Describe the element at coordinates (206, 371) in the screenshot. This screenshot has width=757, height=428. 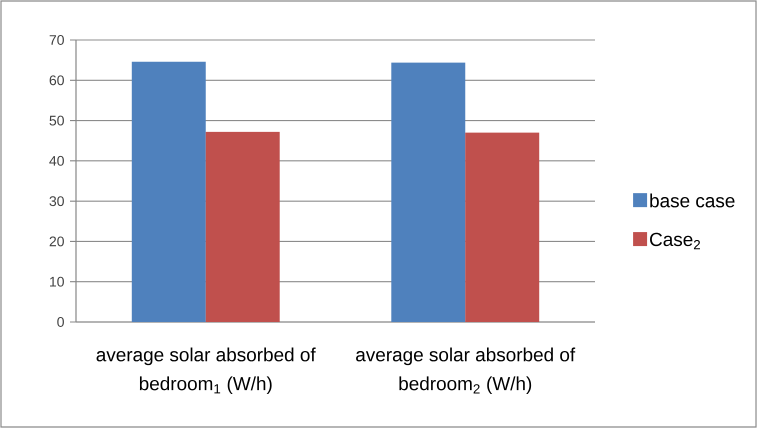
I see `x-tick-label: average solar absorbed of bedroom$_{1}$ (W/h)` at that location.